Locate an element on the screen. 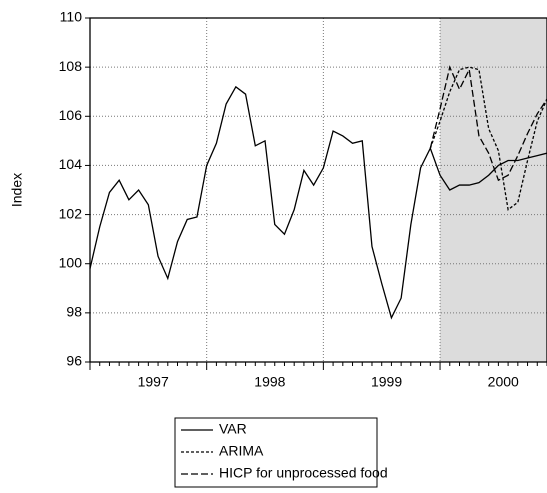 This screenshot has height=493, width=547. y-tick-label: 98 is located at coordinates (74, 312).